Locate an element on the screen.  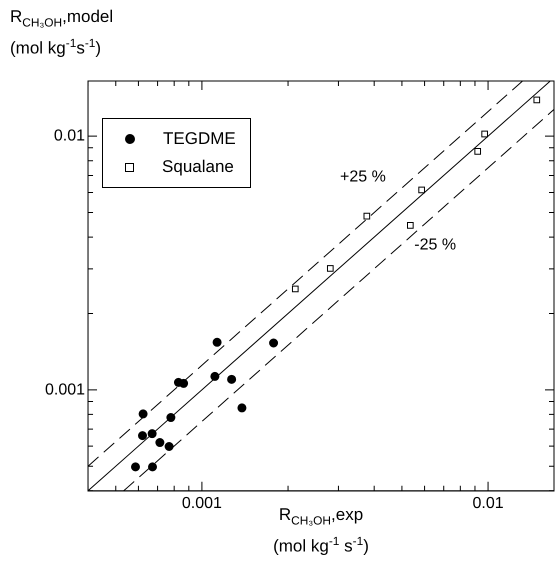
annotation: +25 % is located at coordinates (363, 177).